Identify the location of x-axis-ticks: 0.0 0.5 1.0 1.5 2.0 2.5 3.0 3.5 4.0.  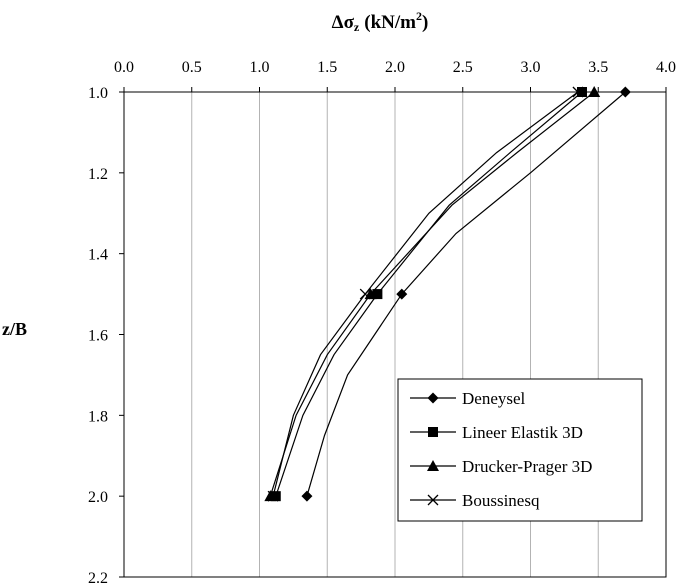
(395, 75).